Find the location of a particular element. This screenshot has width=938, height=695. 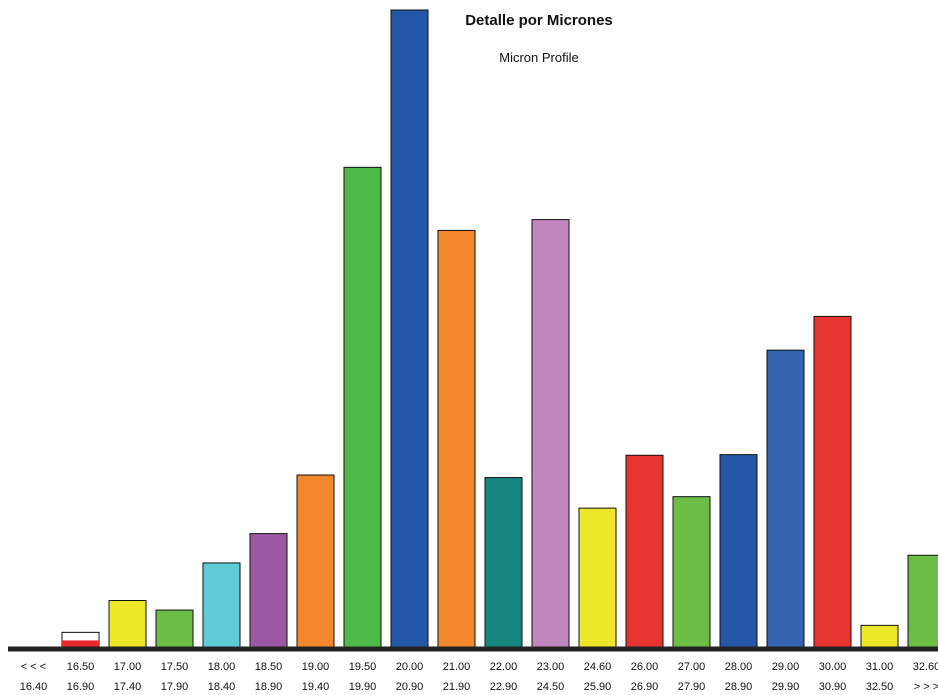

tick-label-to-1: 16.90 is located at coordinates (81, 687).